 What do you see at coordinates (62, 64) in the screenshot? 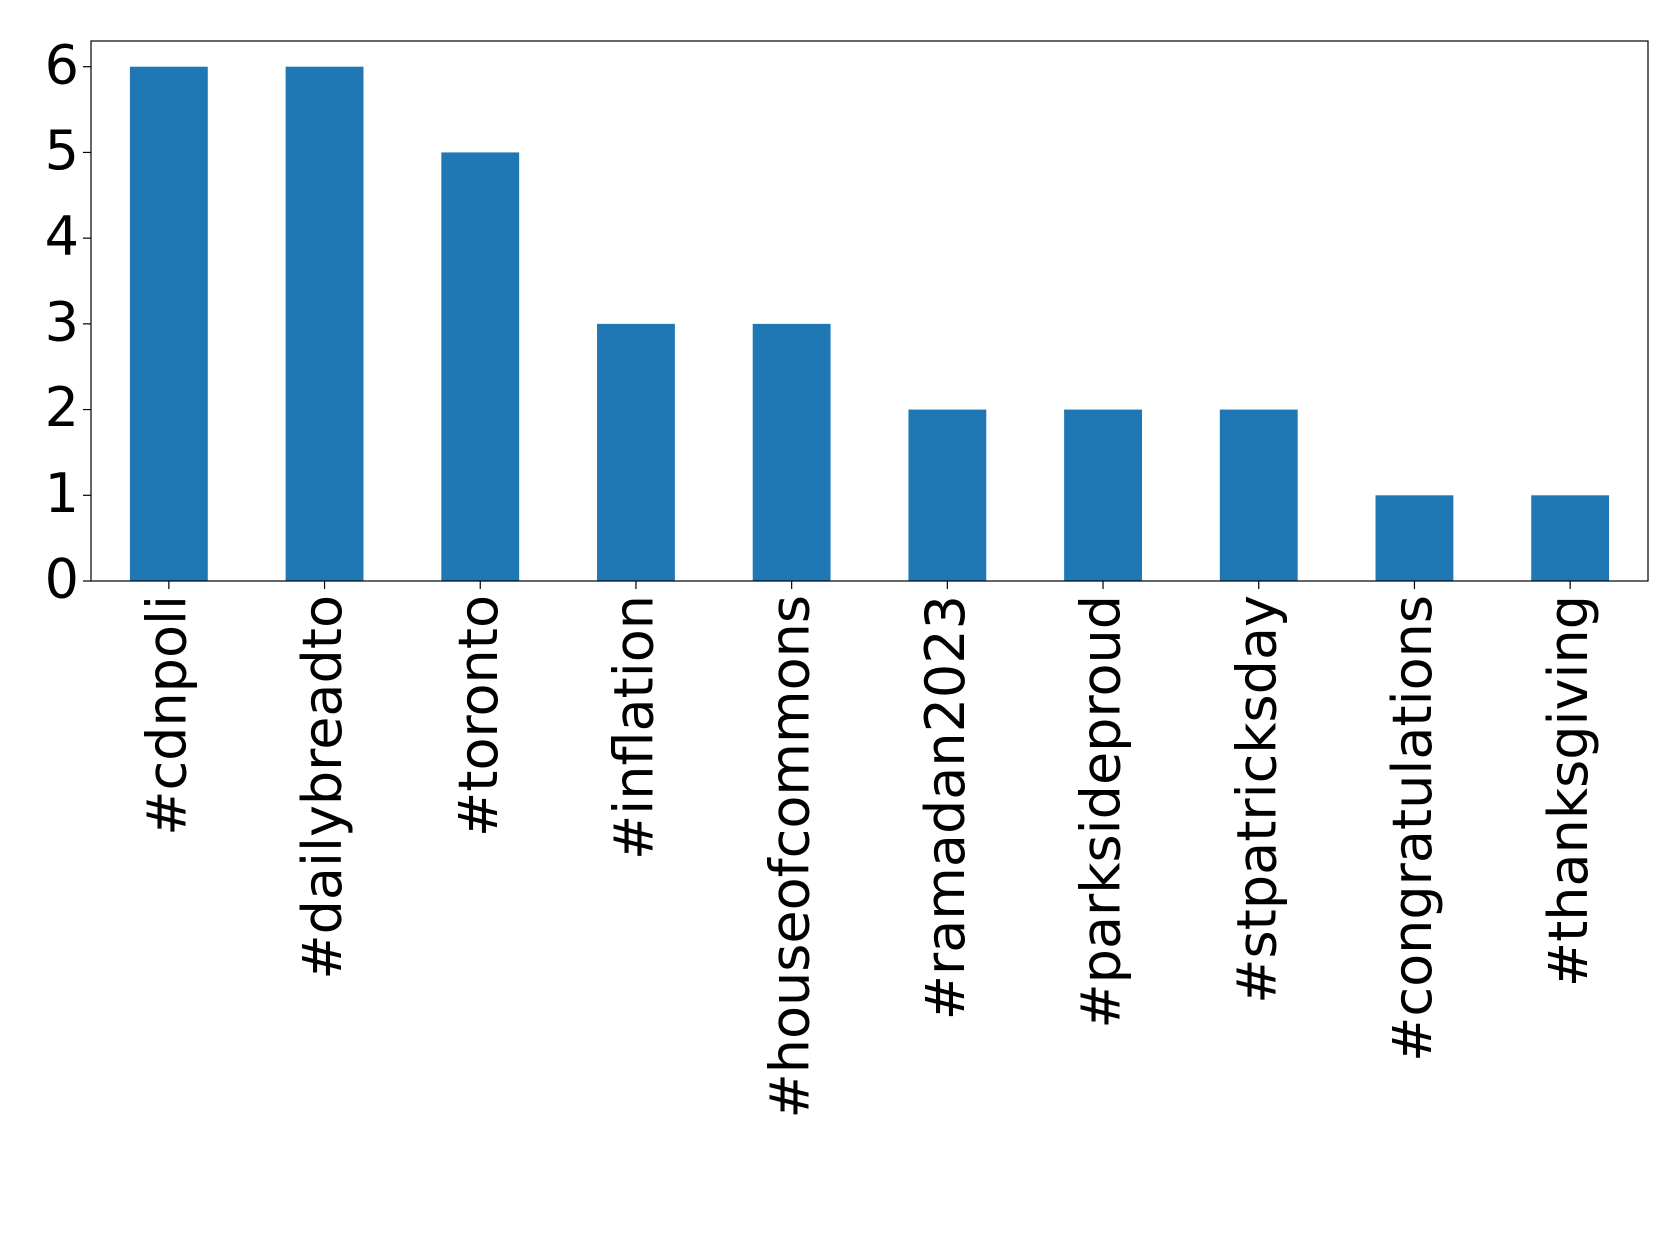
I see `y-tick-label: 6` at bounding box center [62, 64].